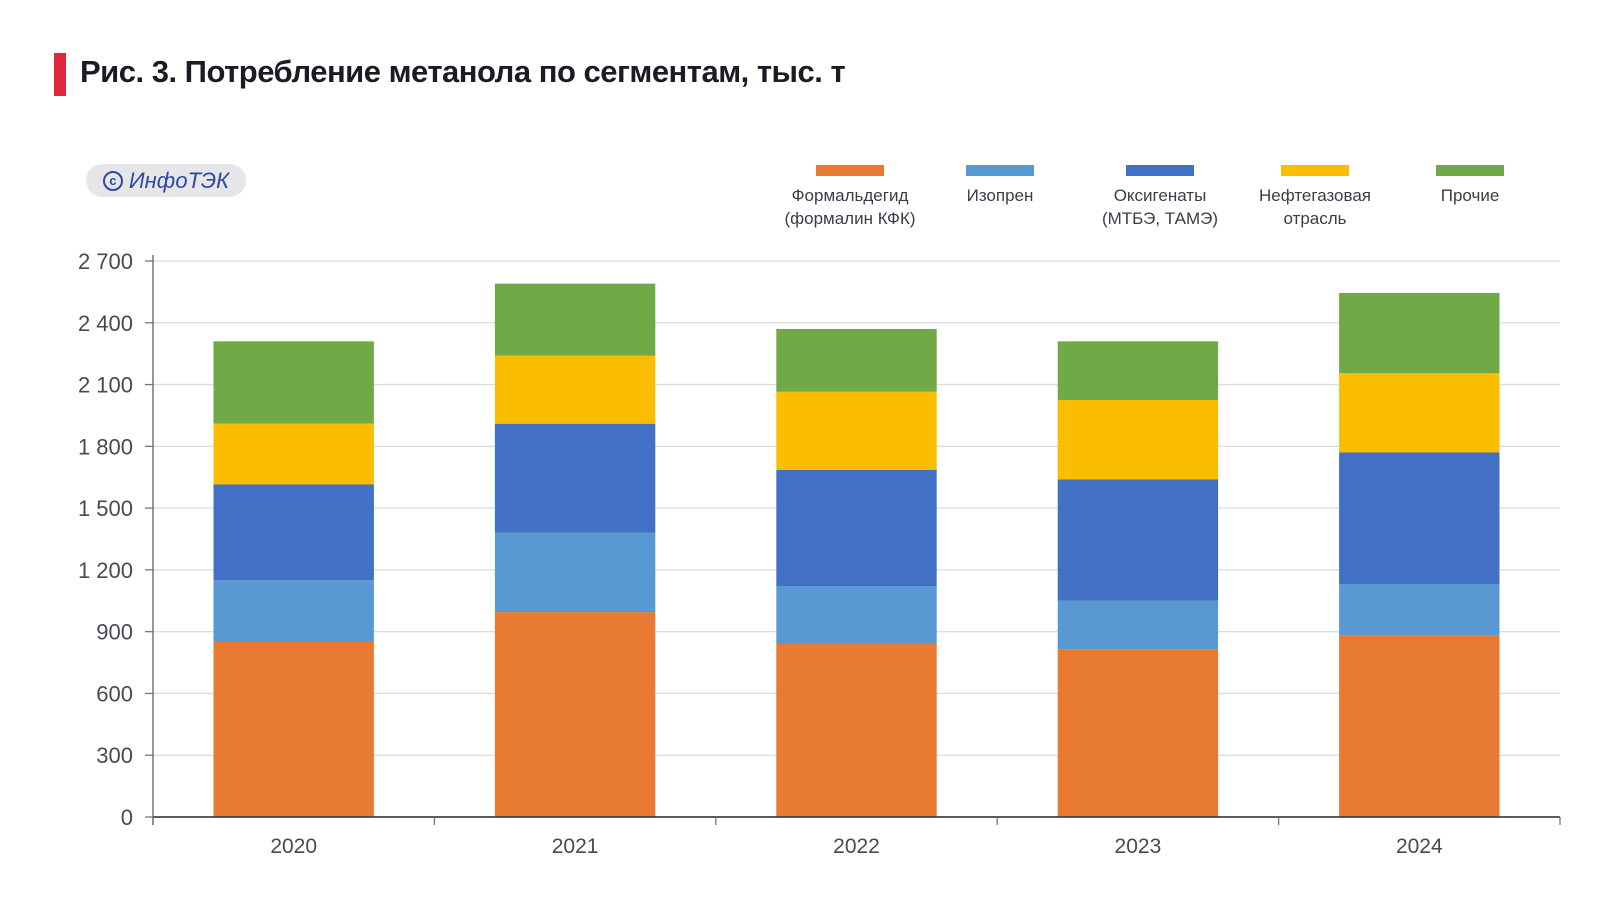 This screenshot has width=1600, height=900. I want to click on x-tick-label: 2023, so click(1138, 846).